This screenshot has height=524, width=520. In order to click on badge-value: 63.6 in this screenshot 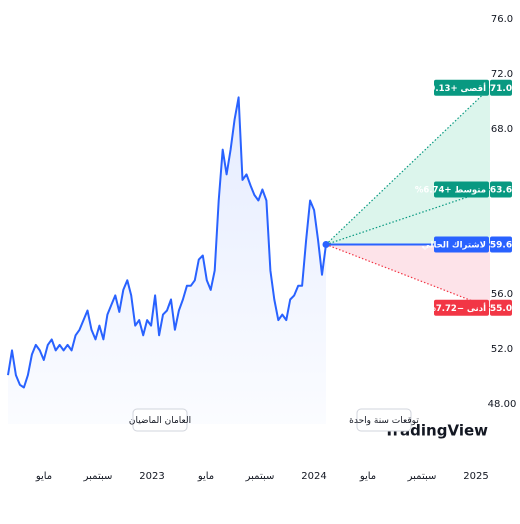, I will do `click(501, 191)`.